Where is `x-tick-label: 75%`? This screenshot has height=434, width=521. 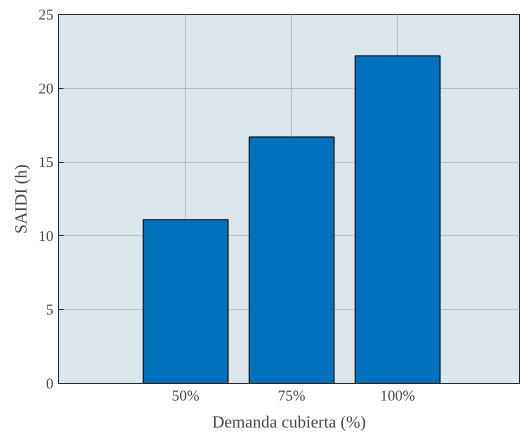 x-tick-label: 75% is located at coordinates (292, 396).